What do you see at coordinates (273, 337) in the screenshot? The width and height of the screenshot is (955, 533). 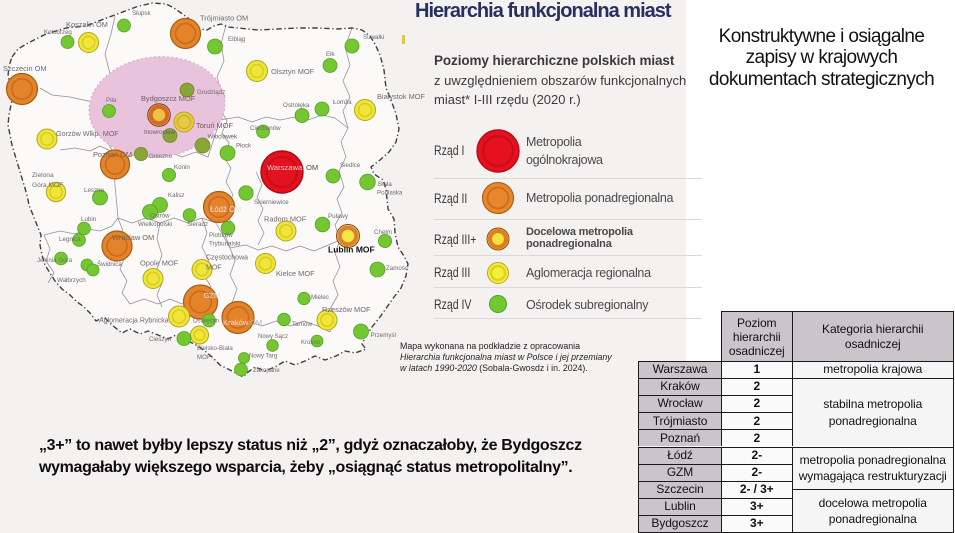 I see `svg-text: Nowy Sącz` at bounding box center [273, 337].